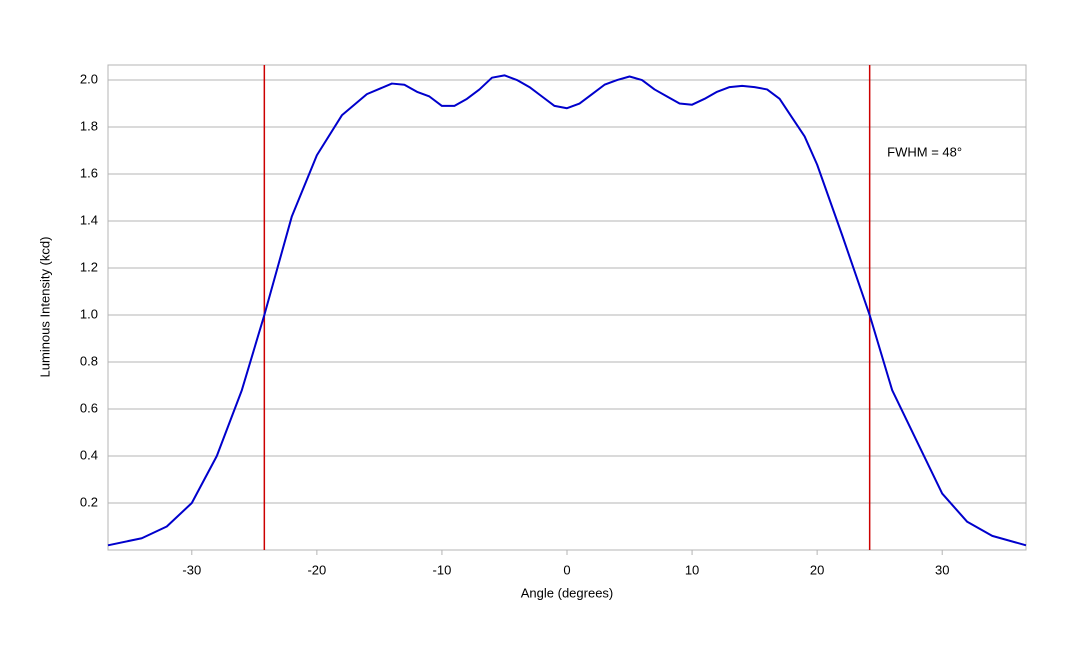 The width and height of the screenshot is (1080, 648). What do you see at coordinates (942, 569) in the screenshot?
I see `x-tick-label: 30` at bounding box center [942, 569].